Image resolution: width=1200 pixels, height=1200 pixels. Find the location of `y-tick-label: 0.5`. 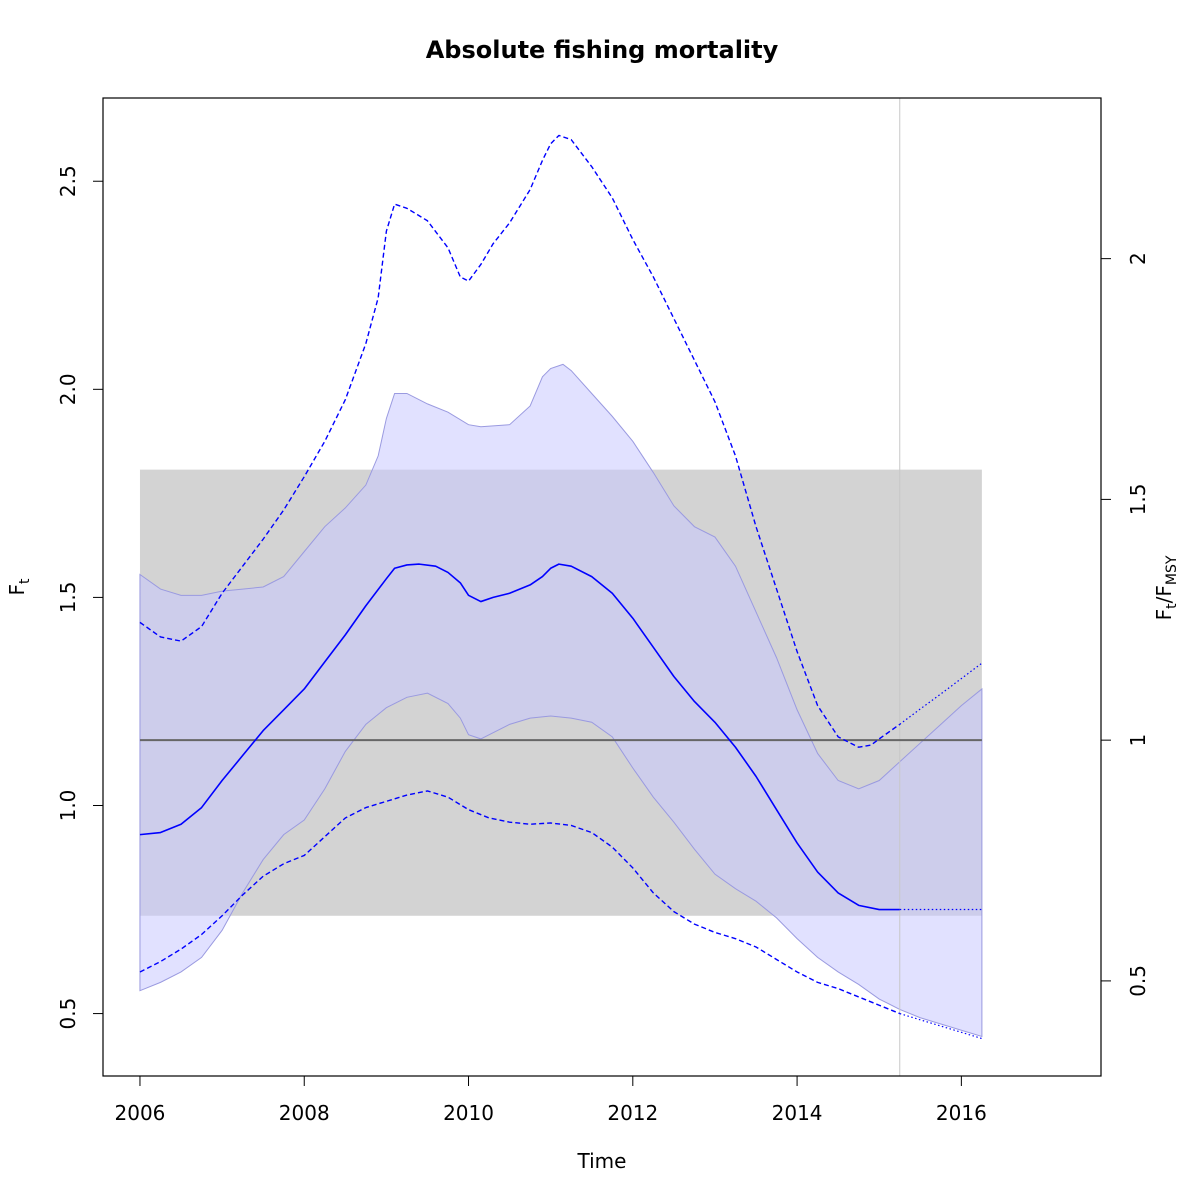

y-tick-label: 0.5 is located at coordinates (68, 1014).